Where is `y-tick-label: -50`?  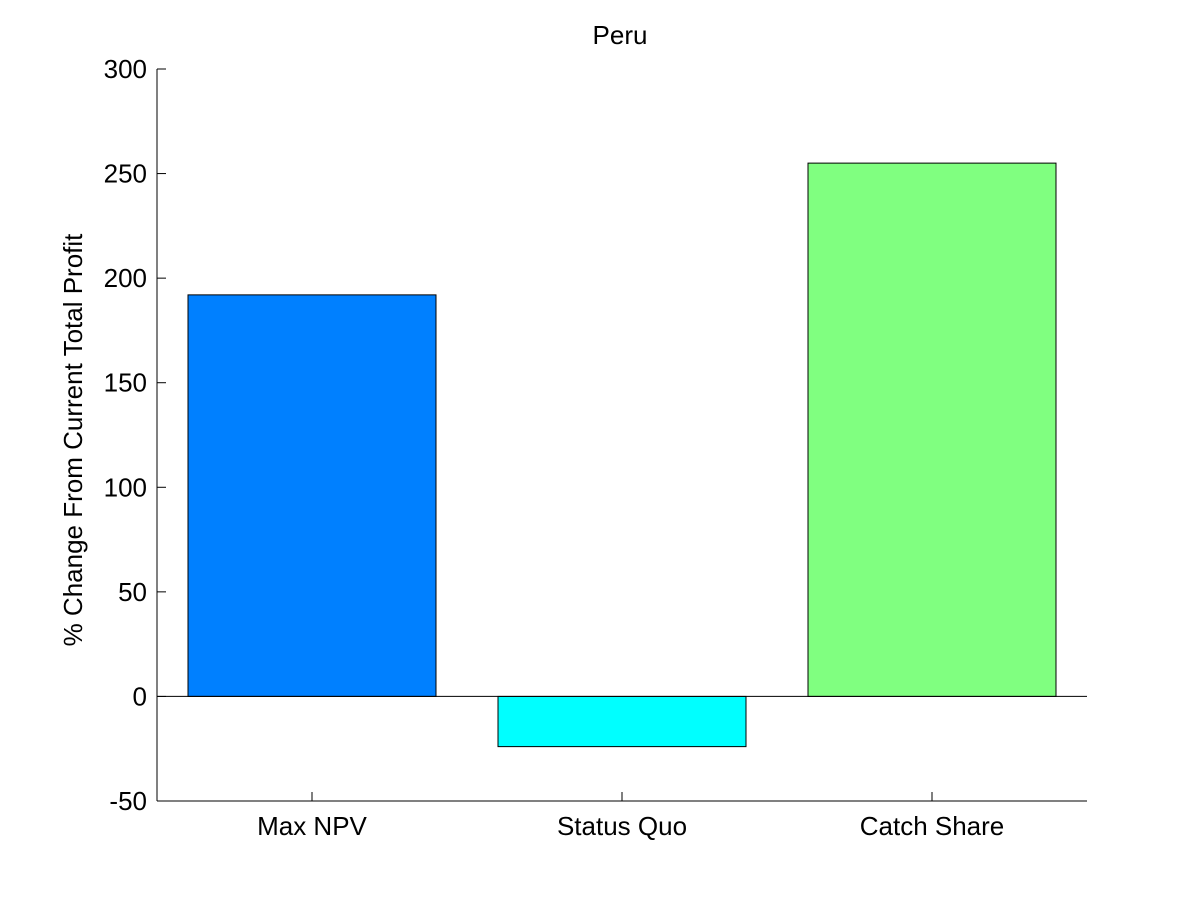
y-tick-label: -50 is located at coordinates (128, 801).